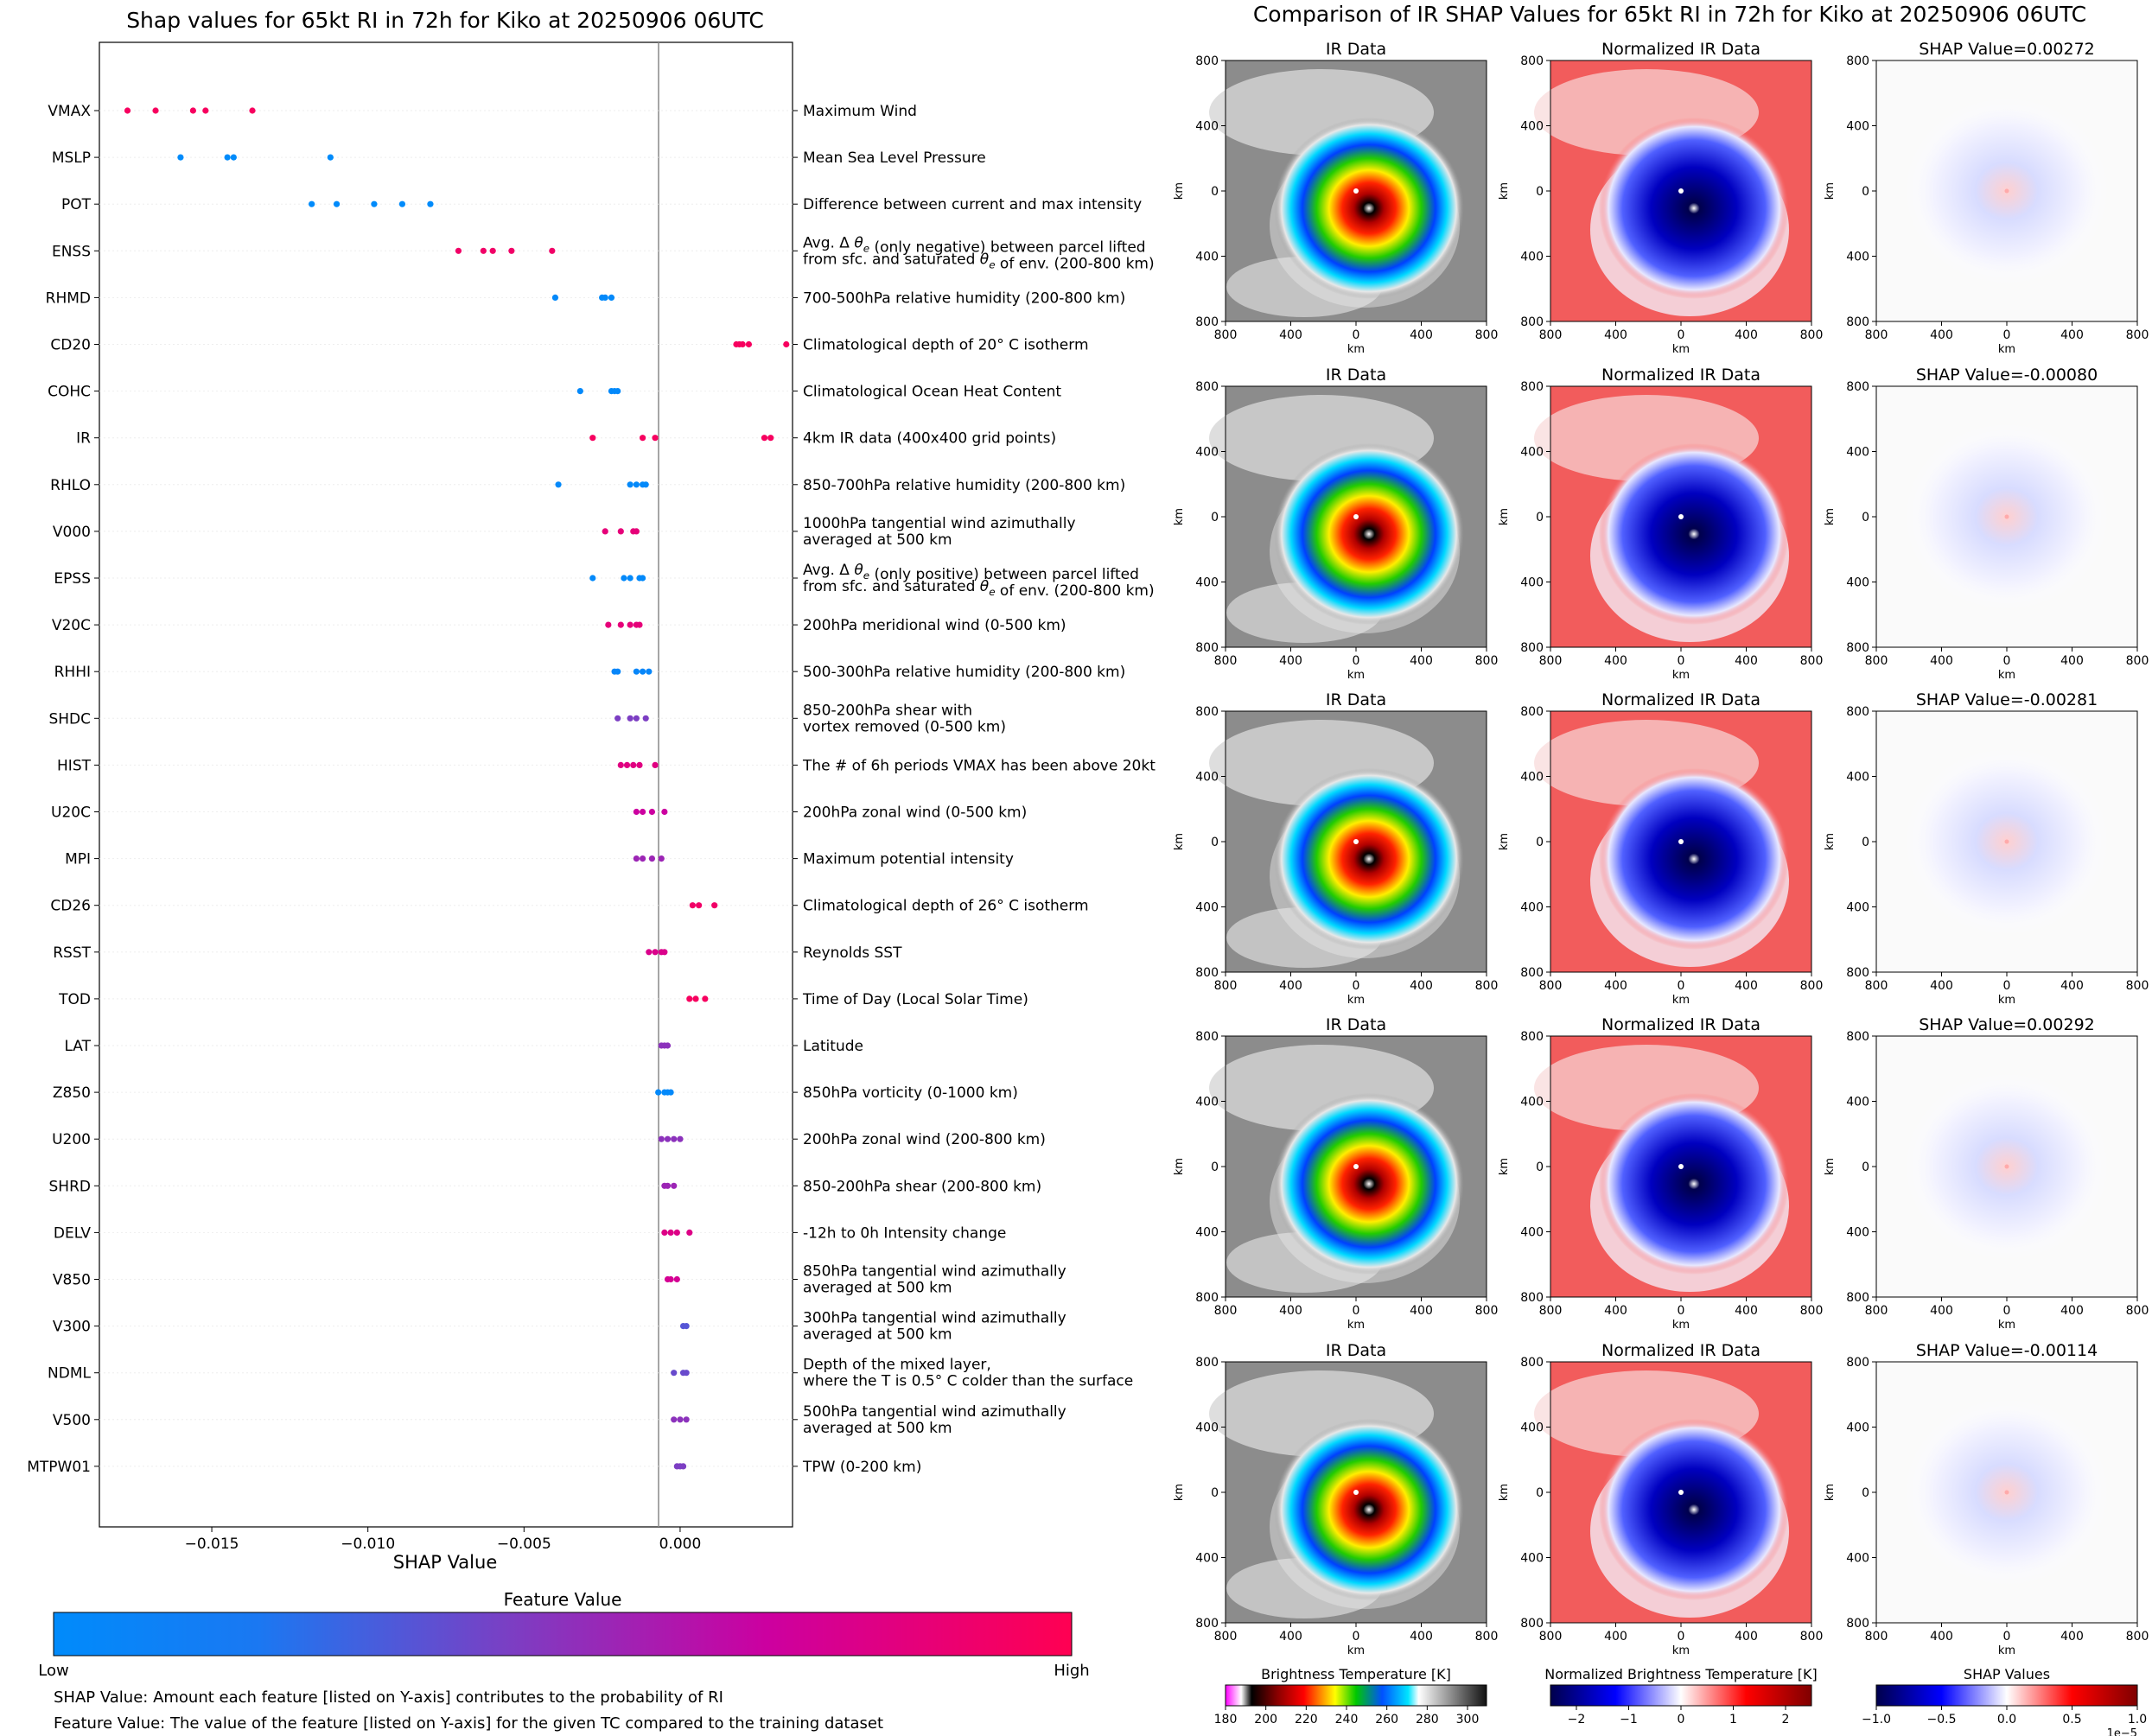 The image size is (2152, 1736). What do you see at coordinates (70, 1186) in the screenshot?
I see `feature-code-label: SHRD` at bounding box center [70, 1186].